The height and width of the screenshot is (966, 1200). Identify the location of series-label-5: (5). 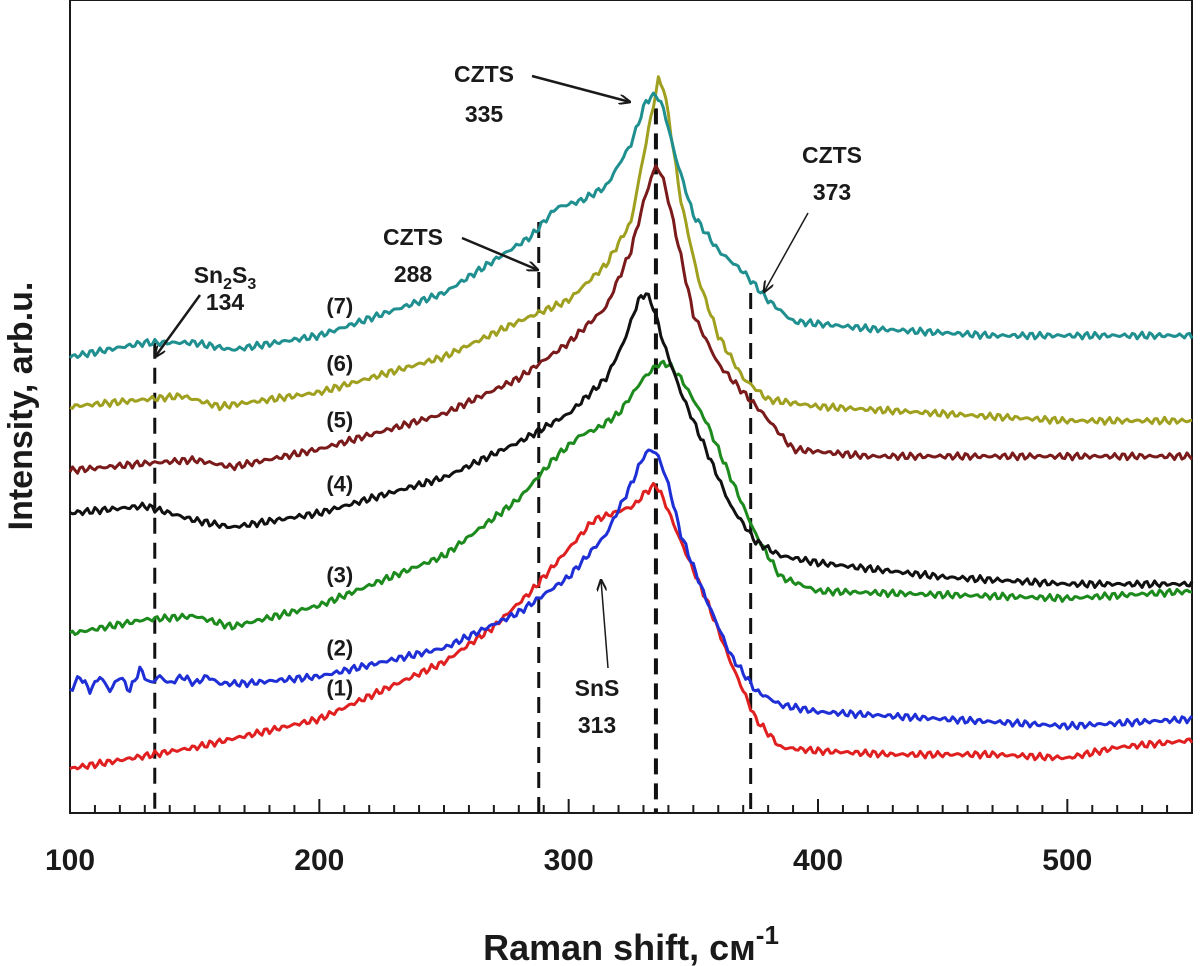
(339, 420).